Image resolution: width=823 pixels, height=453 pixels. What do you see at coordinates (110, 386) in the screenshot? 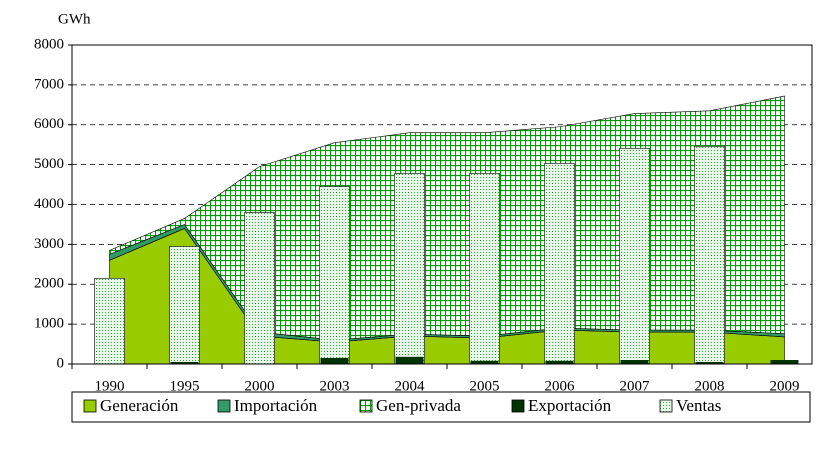
I see `x-tick-label: 1990` at bounding box center [110, 386].